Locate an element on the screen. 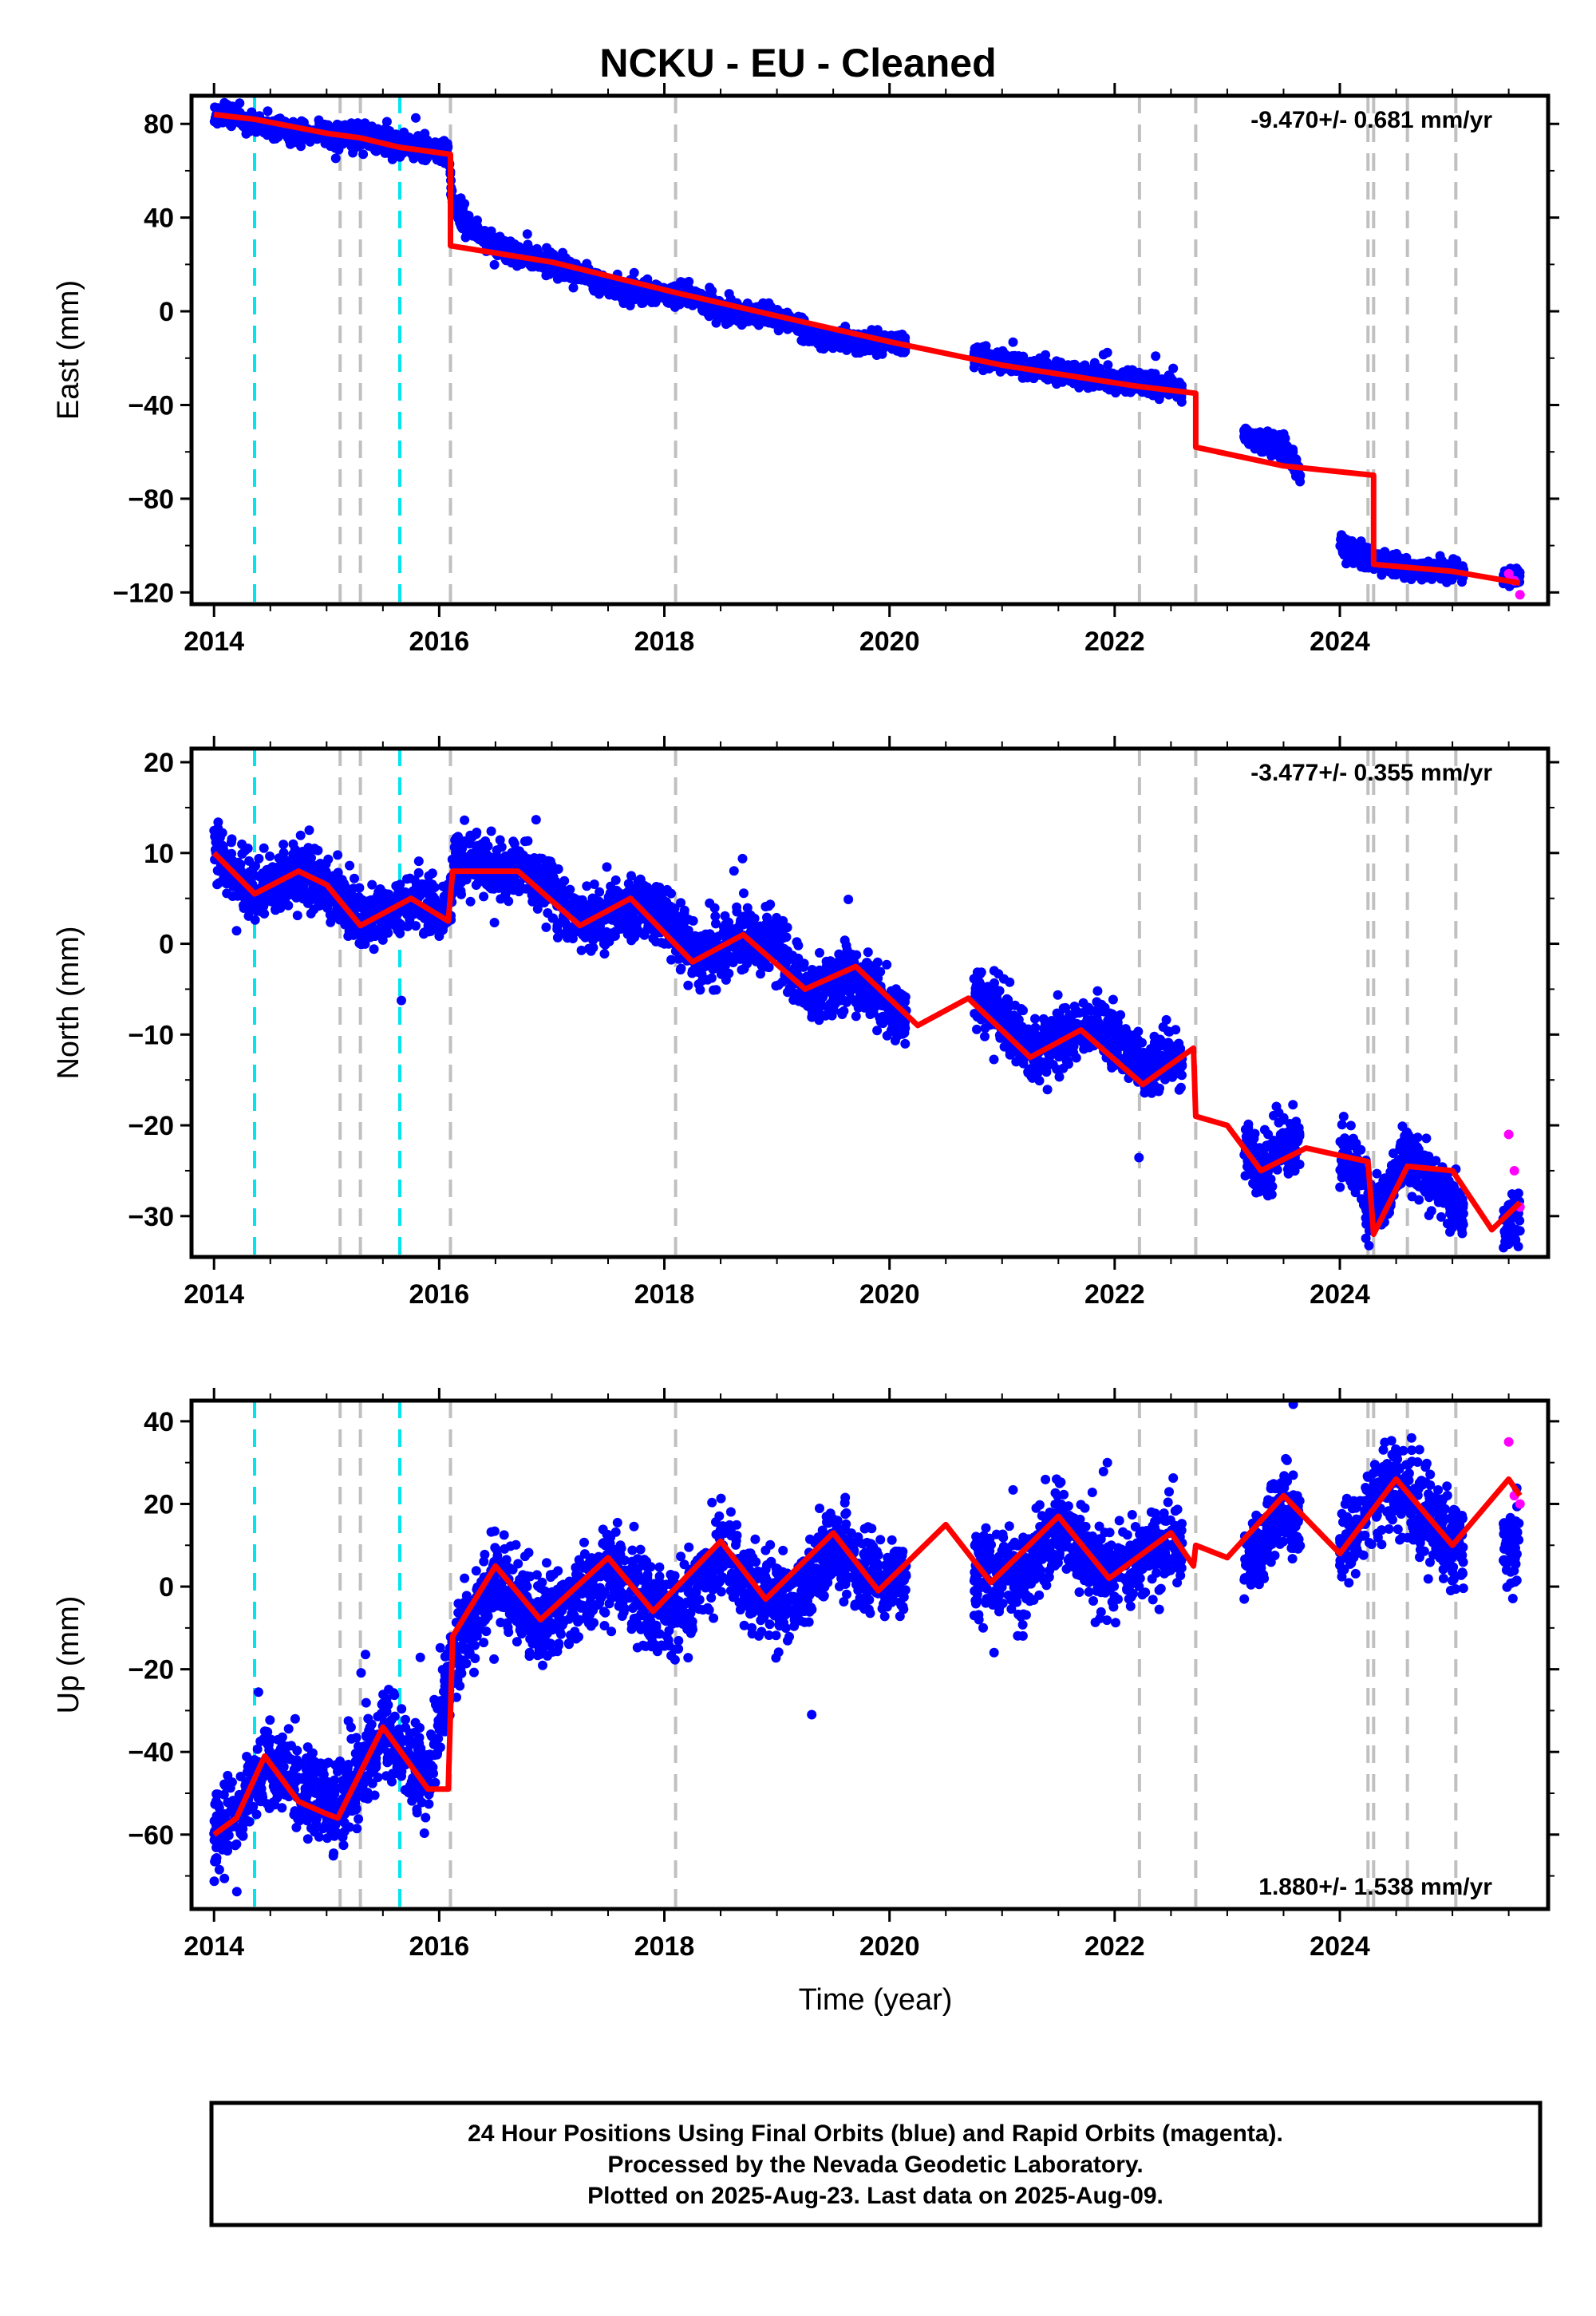 The image size is (1596, 2316). y-tick-label: −120 is located at coordinates (143, 593).